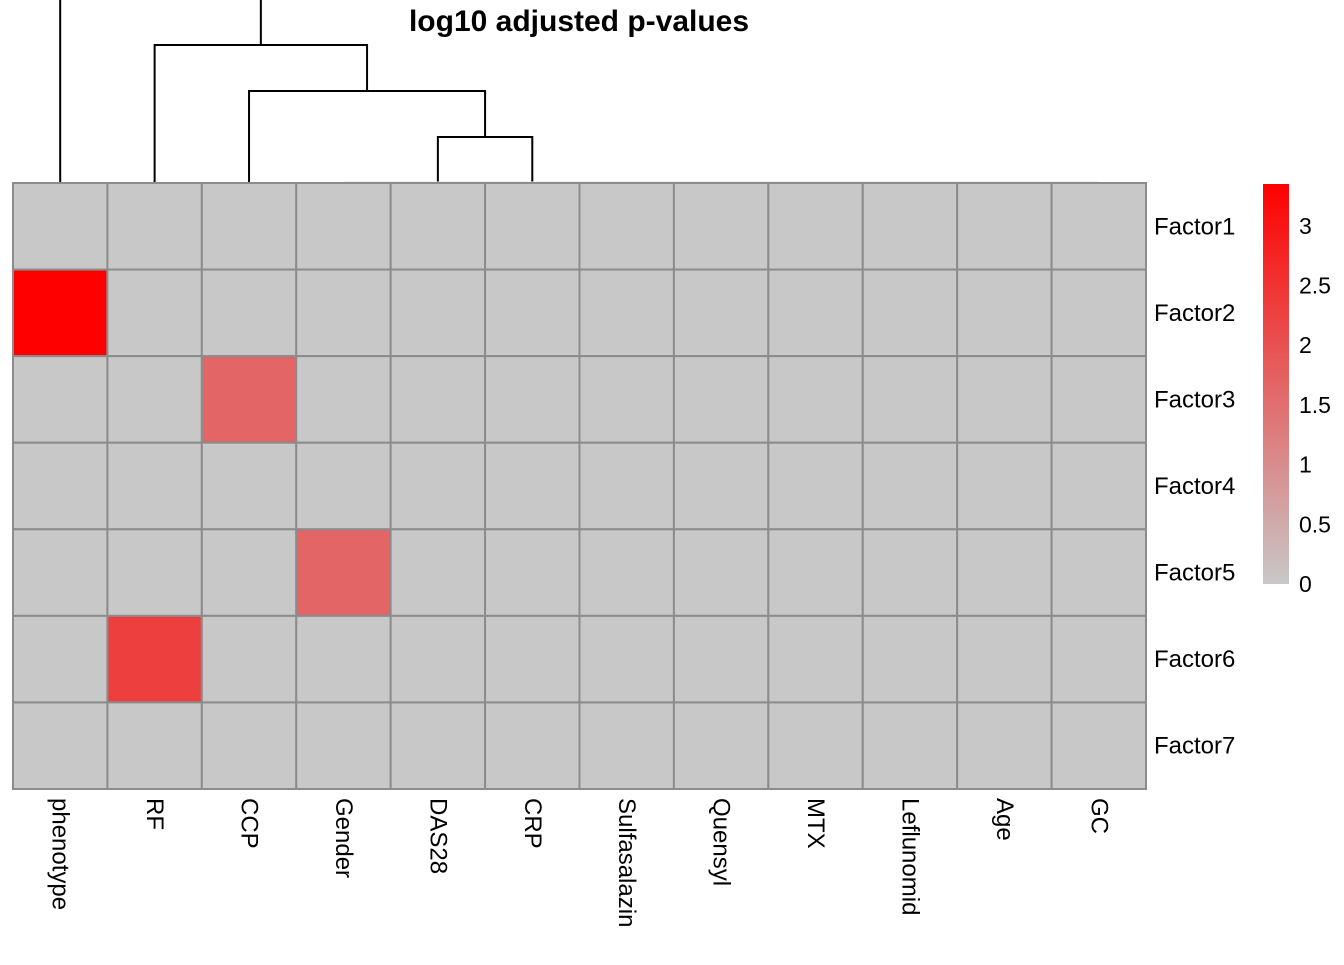 This screenshot has width=1344, height=965. What do you see at coordinates (1099, 659) in the screenshot?
I see `heatmap-cell-factor6-gc` at bounding box center [1099, 659].